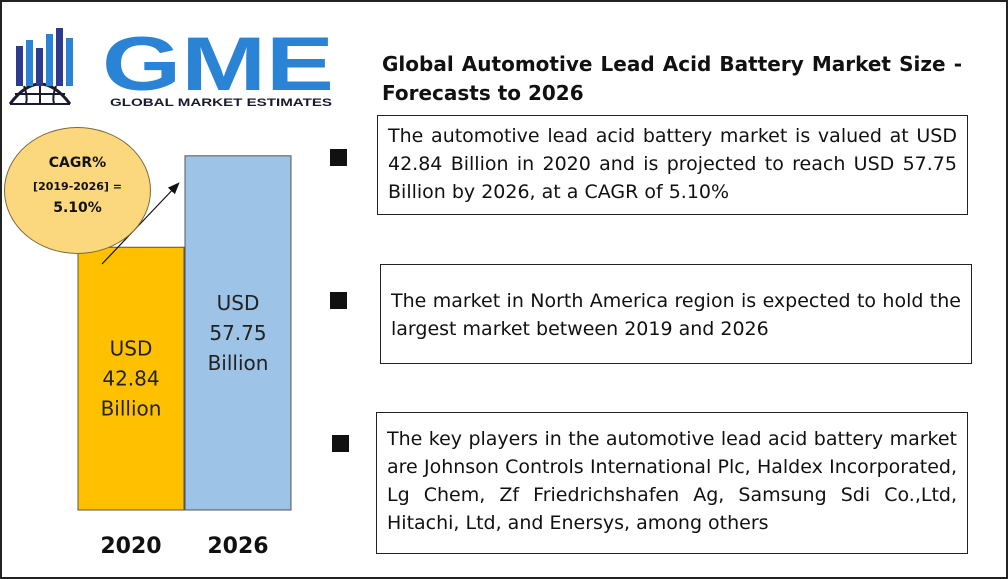 The width and height of the screenshot is (1008, 579). I want to click on bar-value-label: 42.84, so click(130, 379).